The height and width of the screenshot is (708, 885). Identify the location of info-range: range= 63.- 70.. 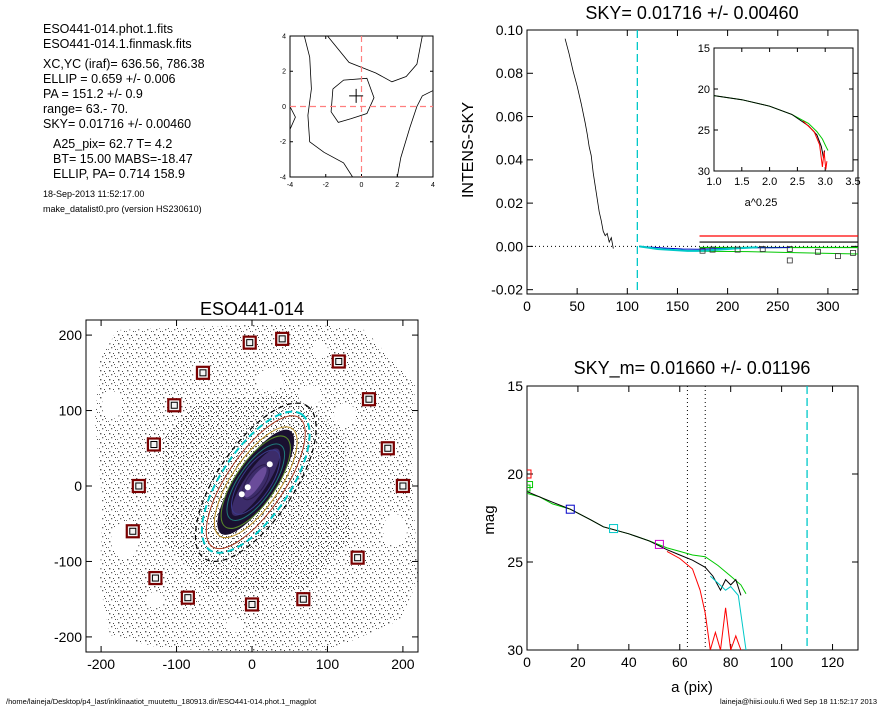
(86, 109).